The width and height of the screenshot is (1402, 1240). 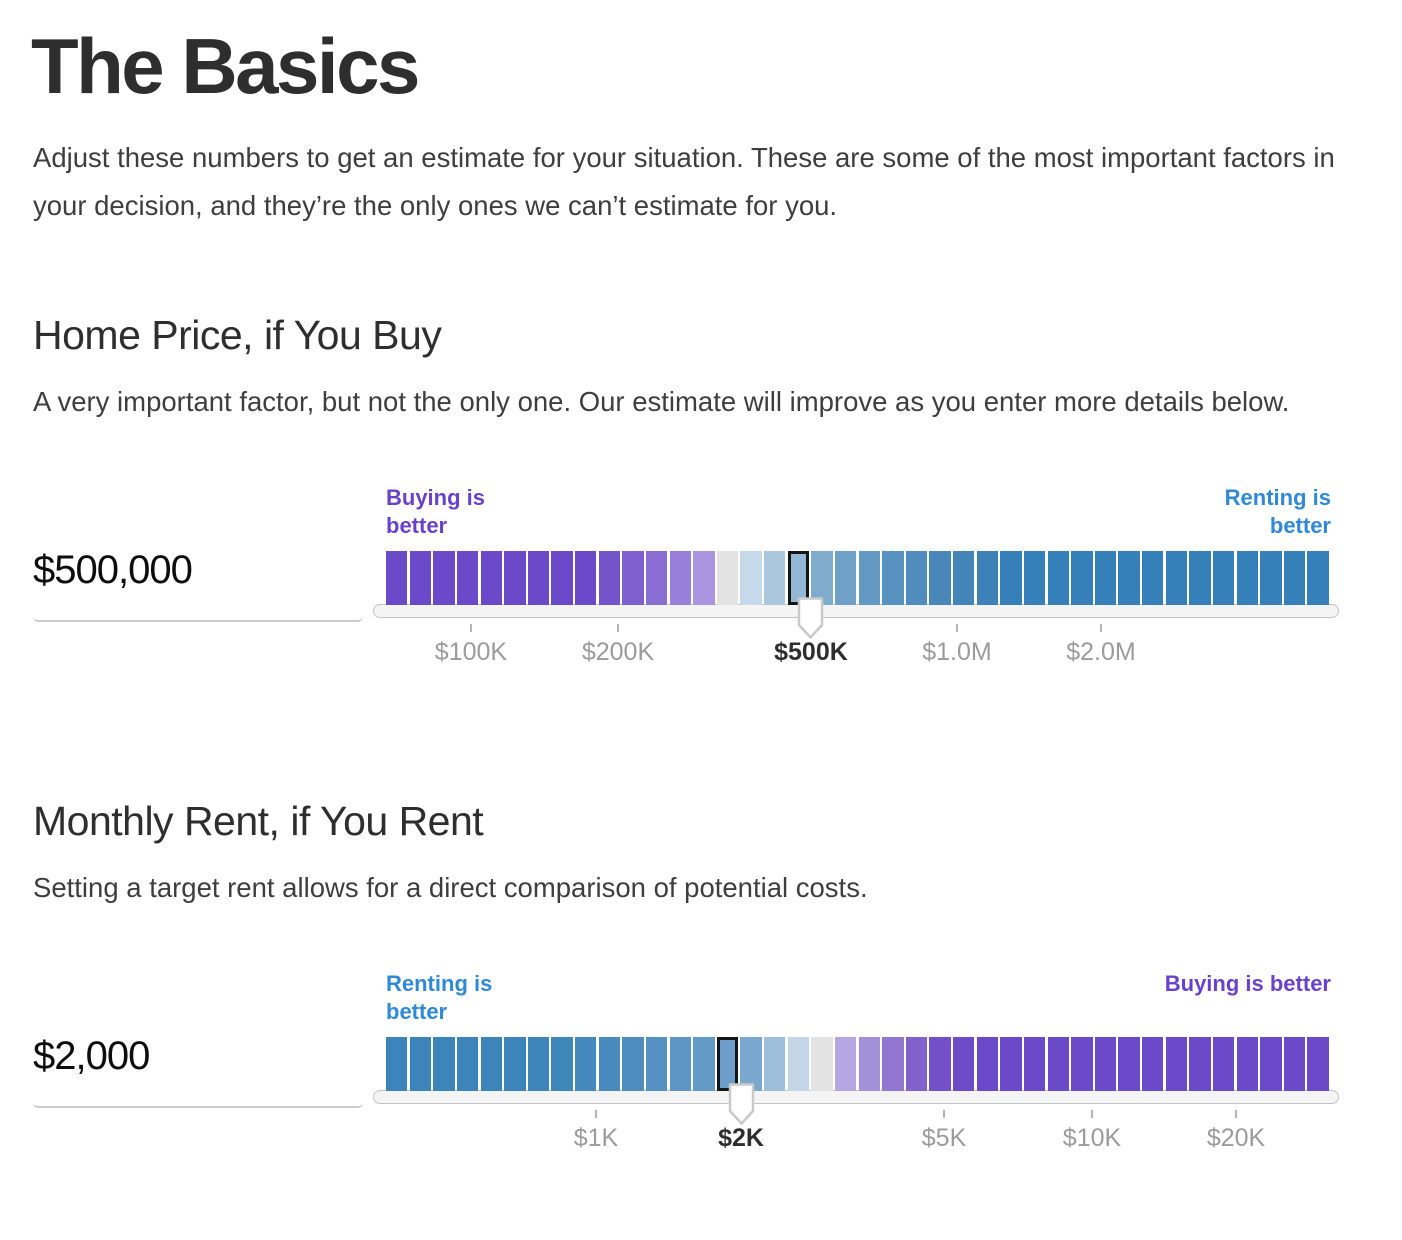 I want to click on slider-left-label: Buying is better, so click(x=436, y=511).